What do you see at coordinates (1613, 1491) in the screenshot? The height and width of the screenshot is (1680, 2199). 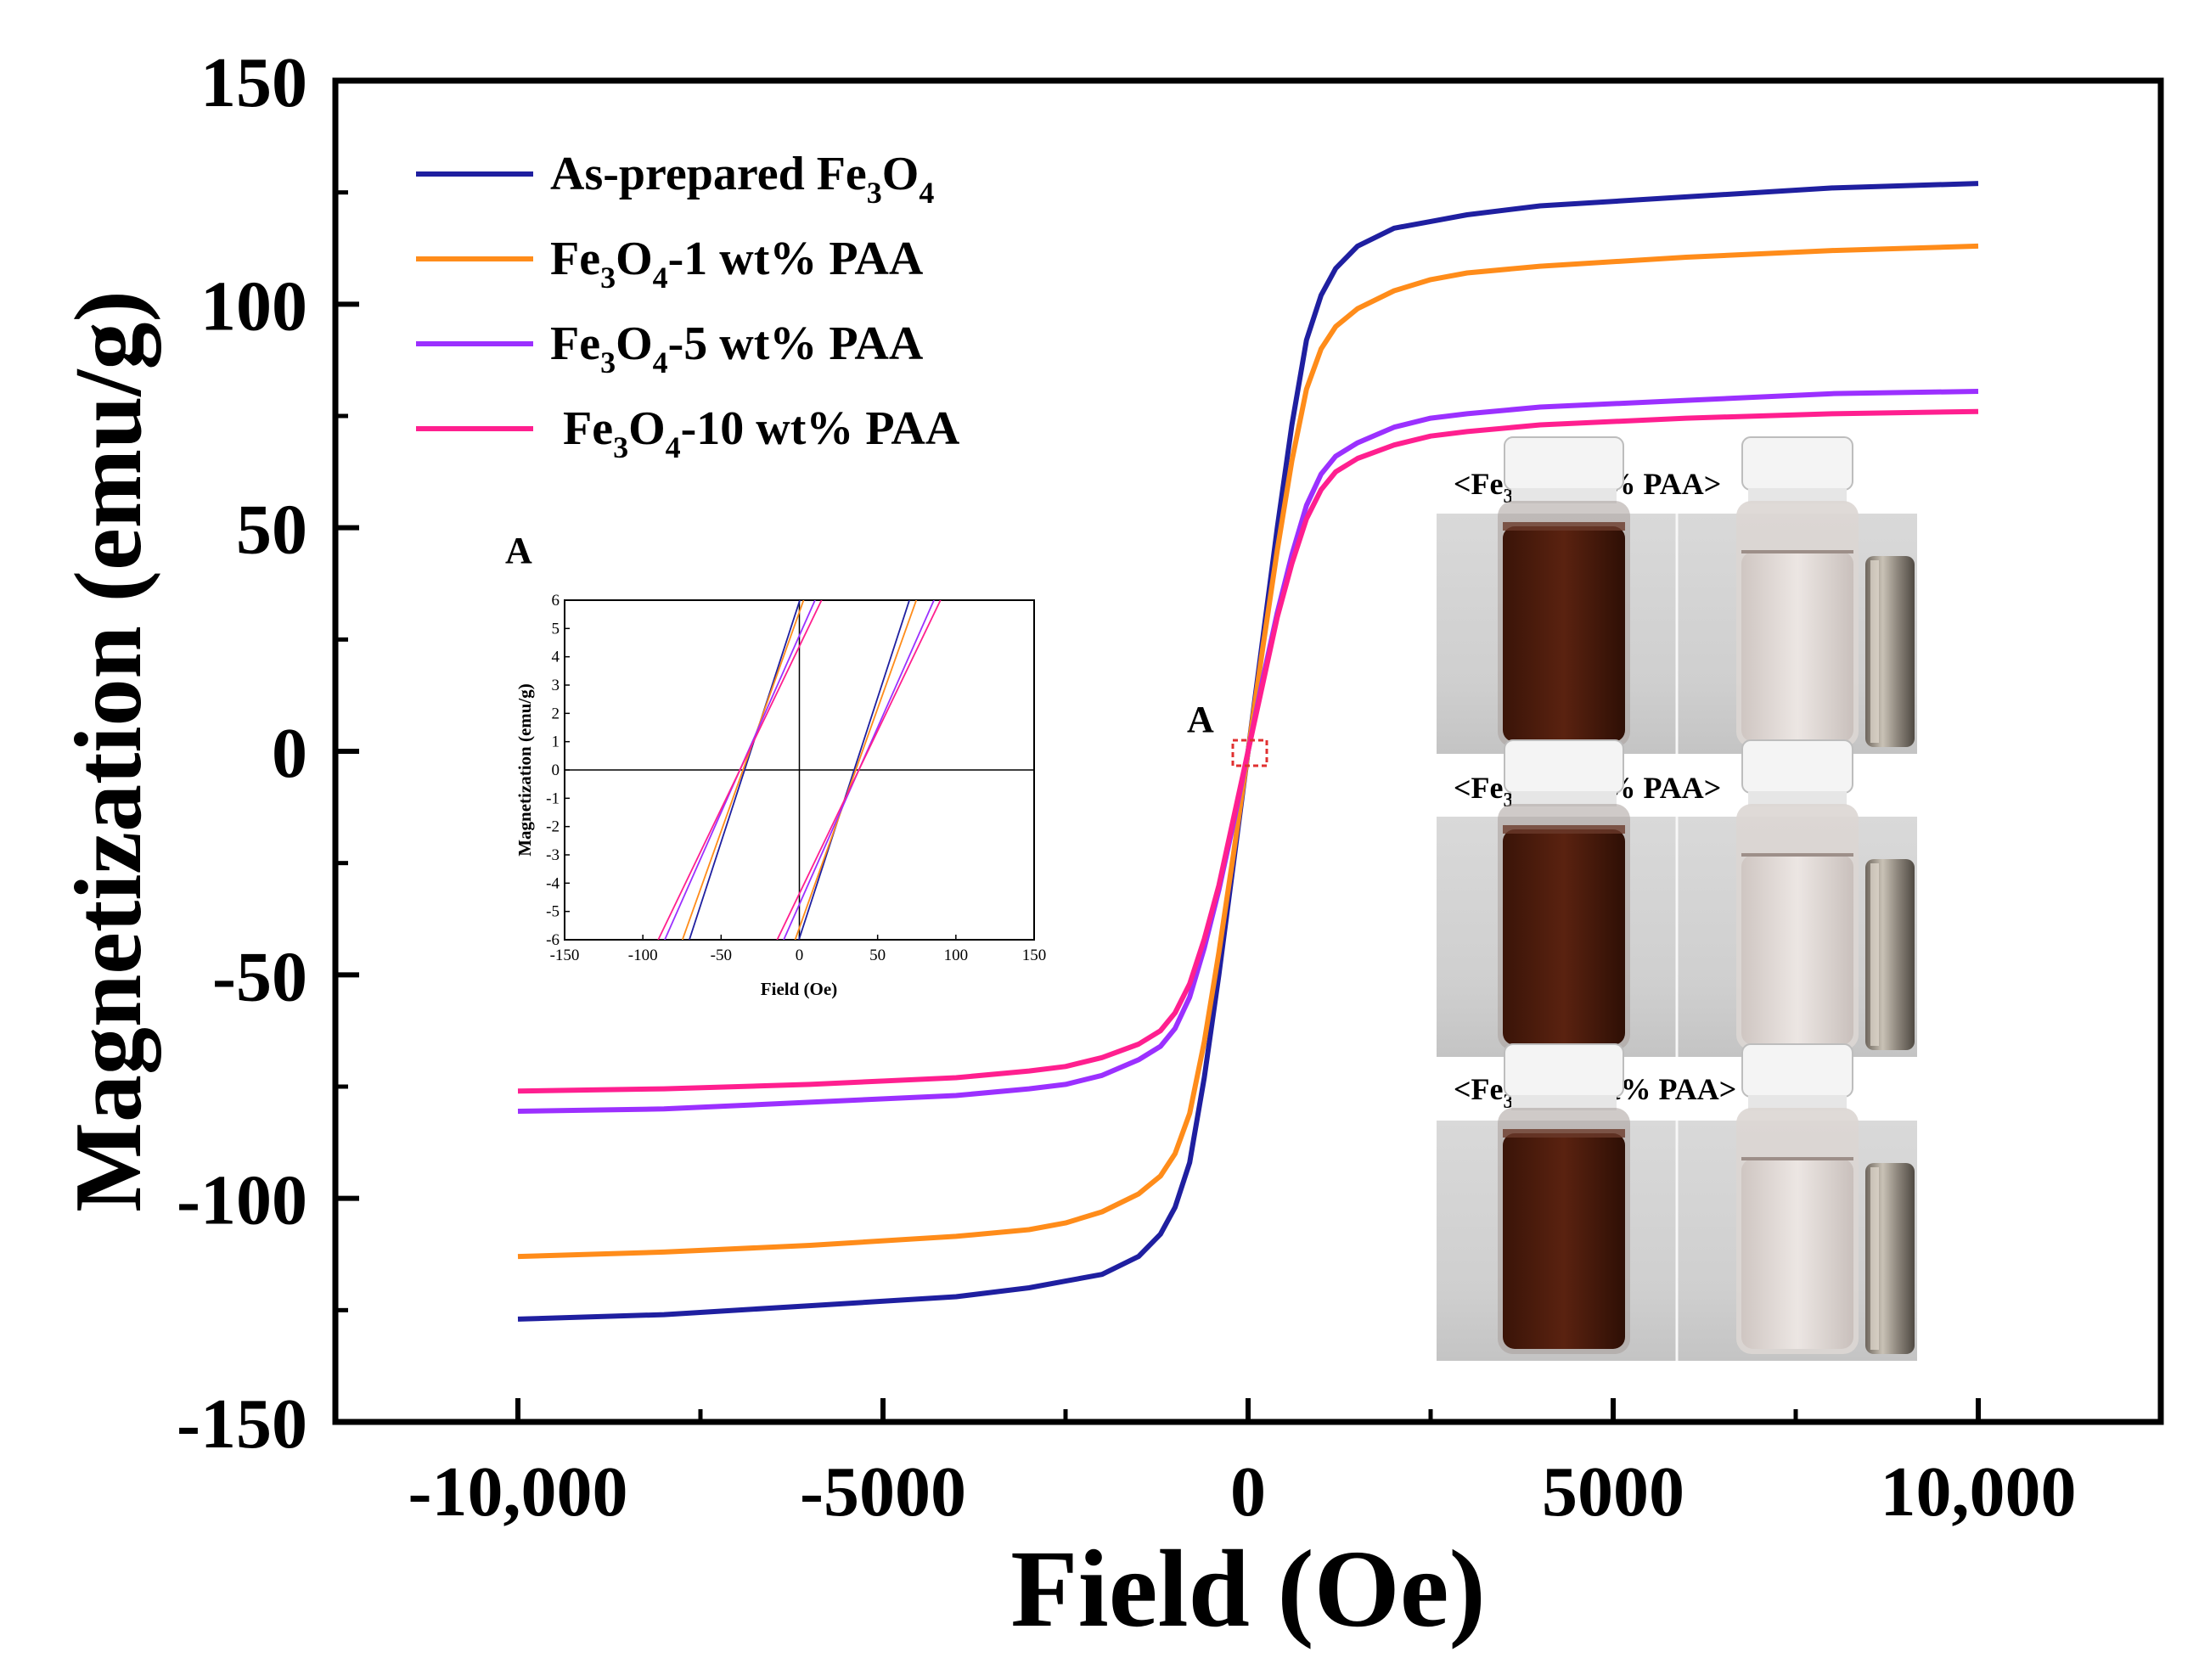 I see `x-tick-label: 5000` at bounding box center [1613, 1491].